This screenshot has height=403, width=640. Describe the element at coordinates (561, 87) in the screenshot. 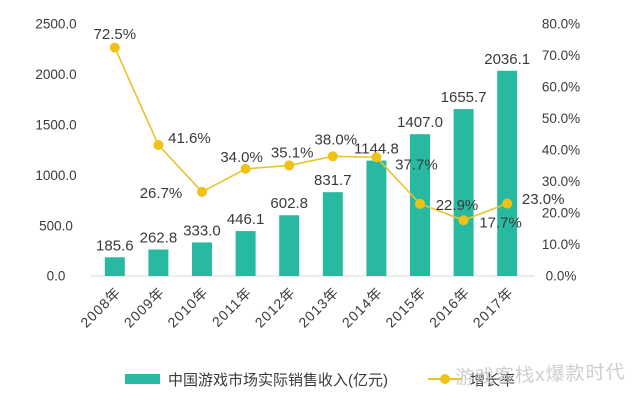

I see `right-axis-tick-label: 60.0%` at that location.